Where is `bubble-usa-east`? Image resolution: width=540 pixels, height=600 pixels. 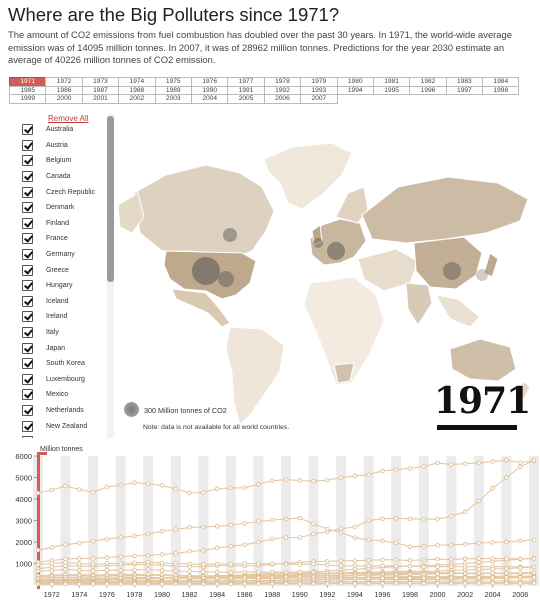 bubble-usa-east is located at coordinates (226, 279).